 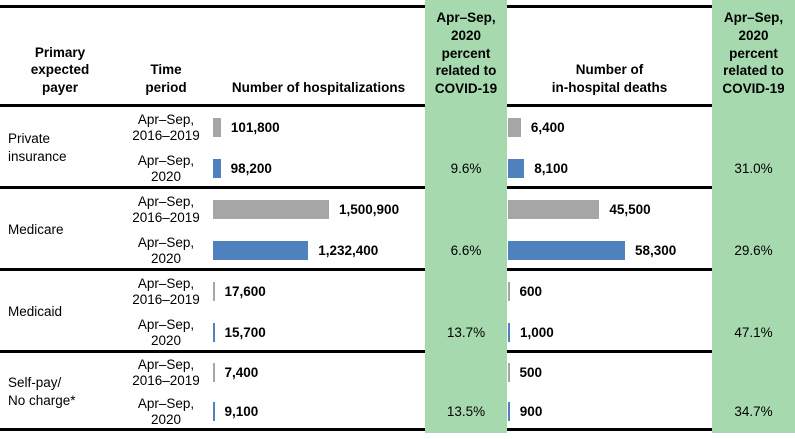 What do you see at coordinates (397, 269) in the screenshot?
I see `divider-medicare` at bounding box center [397, 269].